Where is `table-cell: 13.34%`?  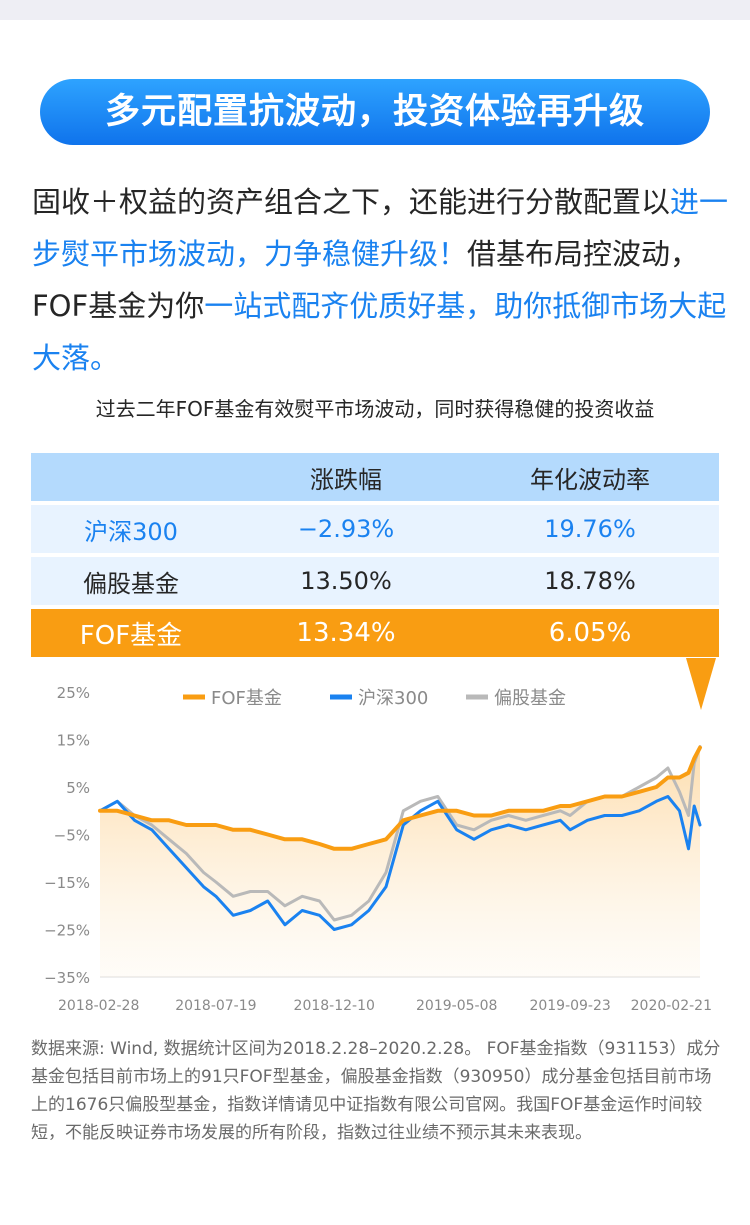 table-cell: 13.34% is located at coordinates (346, 631).